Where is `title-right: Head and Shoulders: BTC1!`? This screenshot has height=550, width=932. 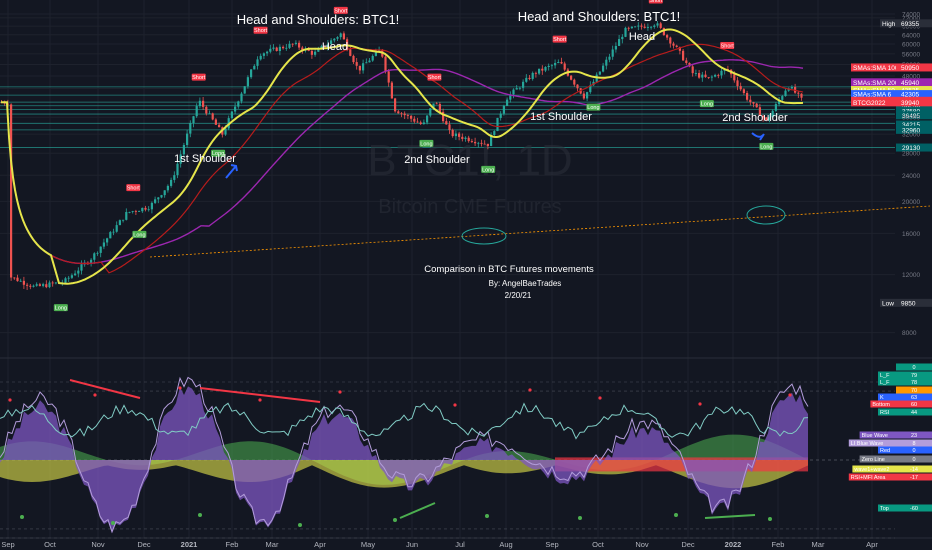 title-right: Head and Shoulders: BTC1! is located at coordinates (599, 16).